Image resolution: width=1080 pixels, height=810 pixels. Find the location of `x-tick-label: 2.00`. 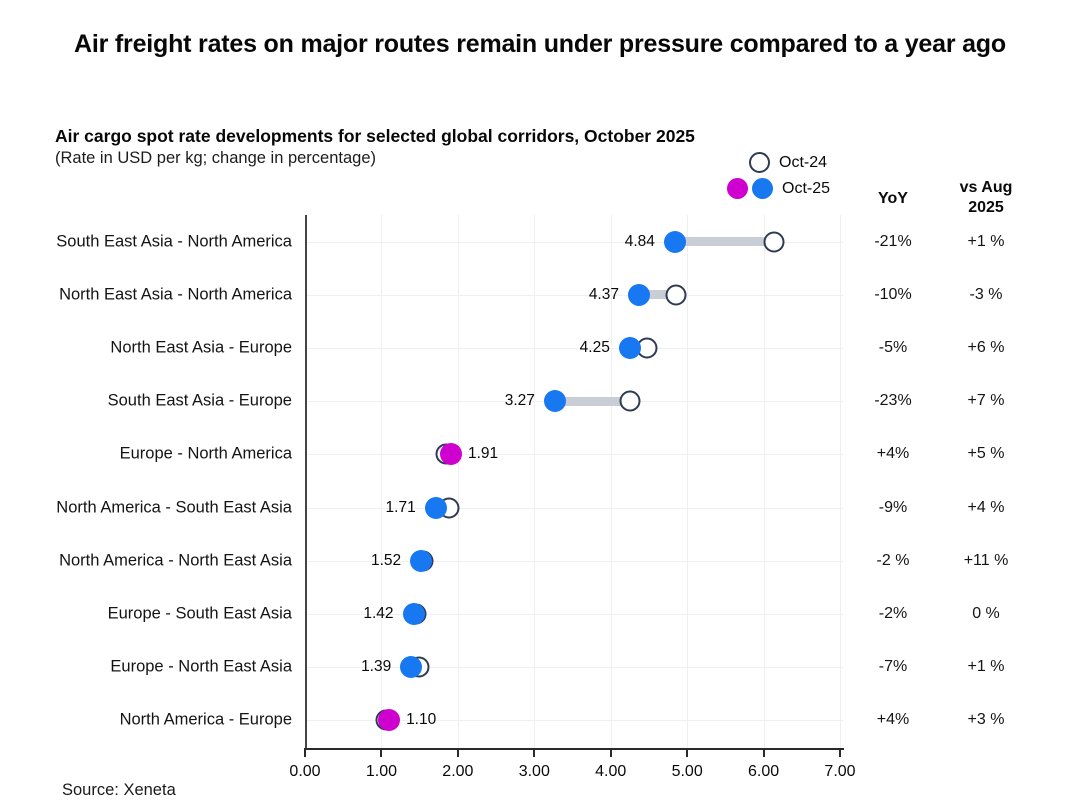

x-tick-label: 2.00 is located at coordinates (458, 771).